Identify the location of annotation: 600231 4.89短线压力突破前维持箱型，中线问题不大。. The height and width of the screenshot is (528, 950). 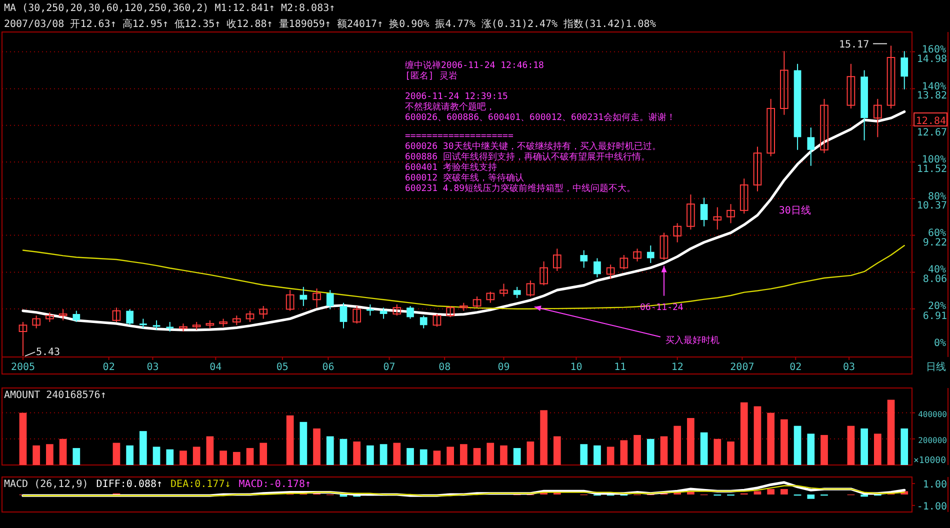
(520, 188).